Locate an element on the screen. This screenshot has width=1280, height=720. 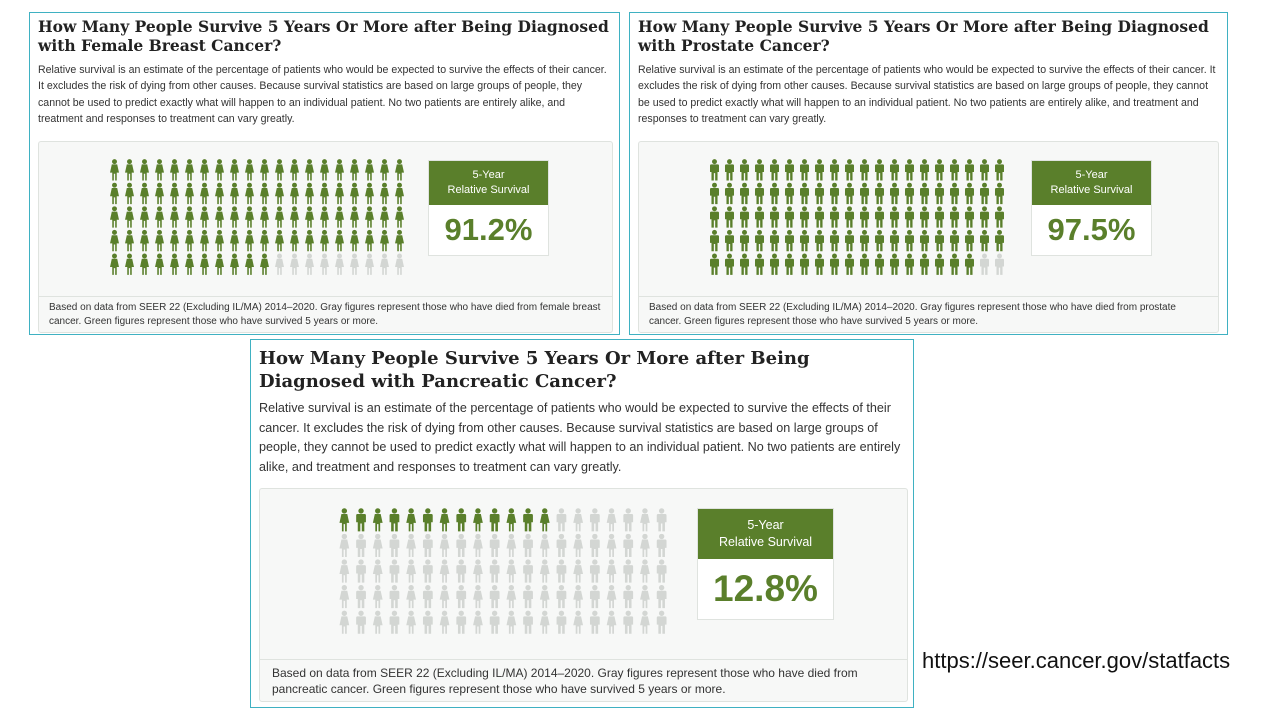
stat-header-line2: Relative Survival is located at coordinates (488, 190).